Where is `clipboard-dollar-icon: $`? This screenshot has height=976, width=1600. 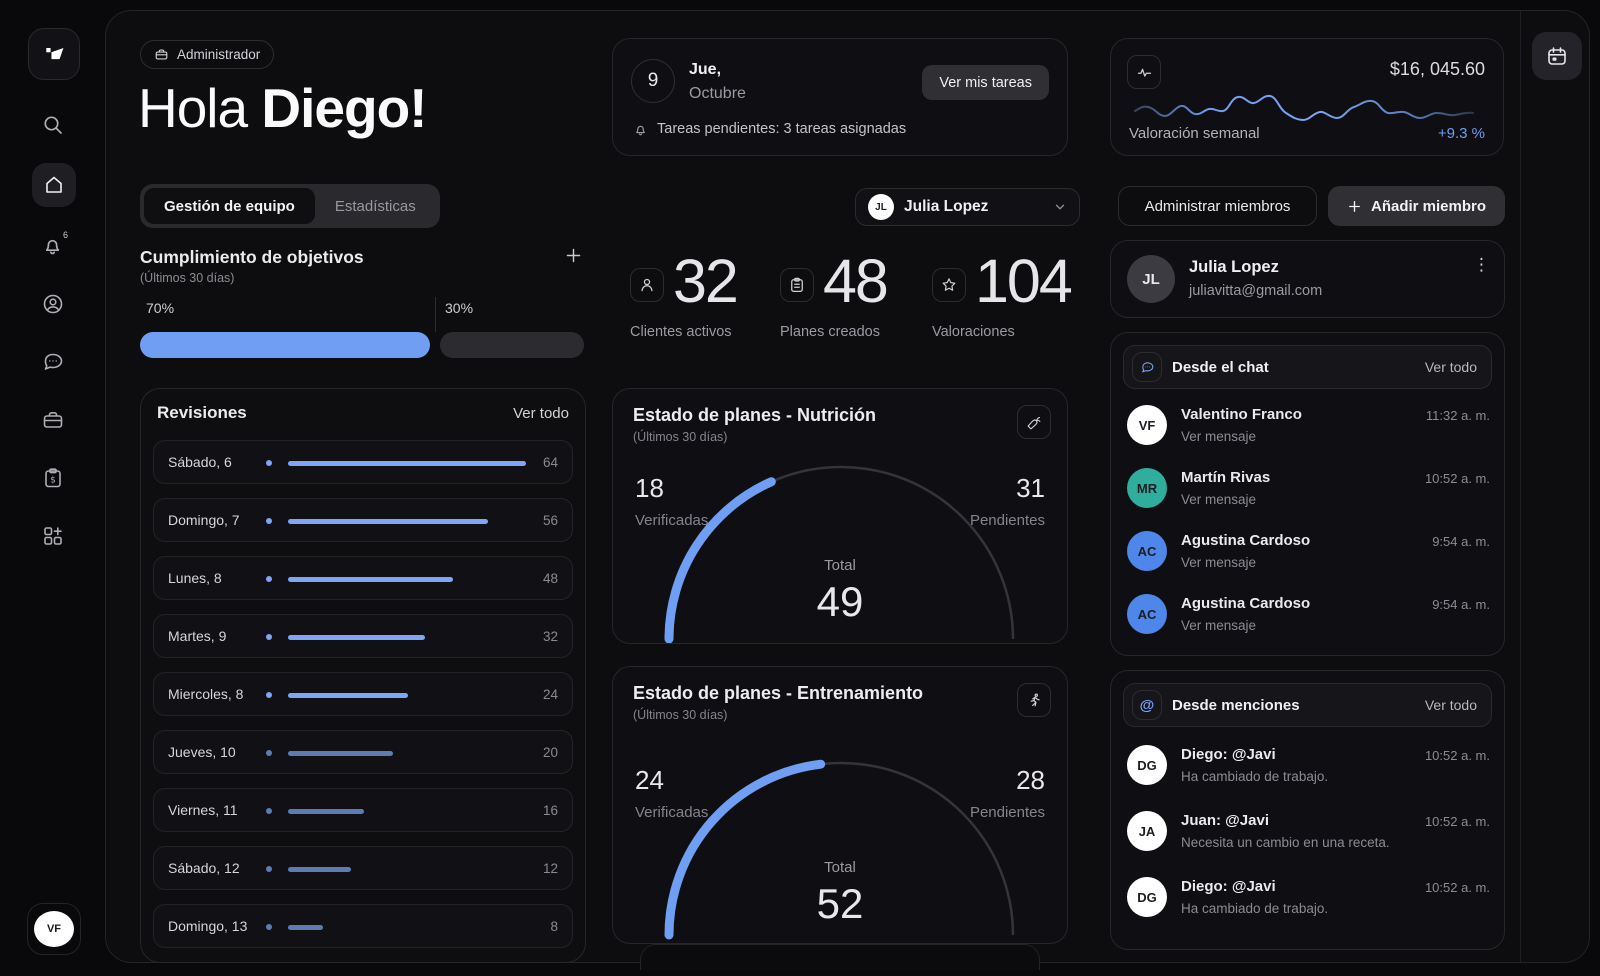
clipboard-dollar-icon: $ is located at coordinates (53, 478).